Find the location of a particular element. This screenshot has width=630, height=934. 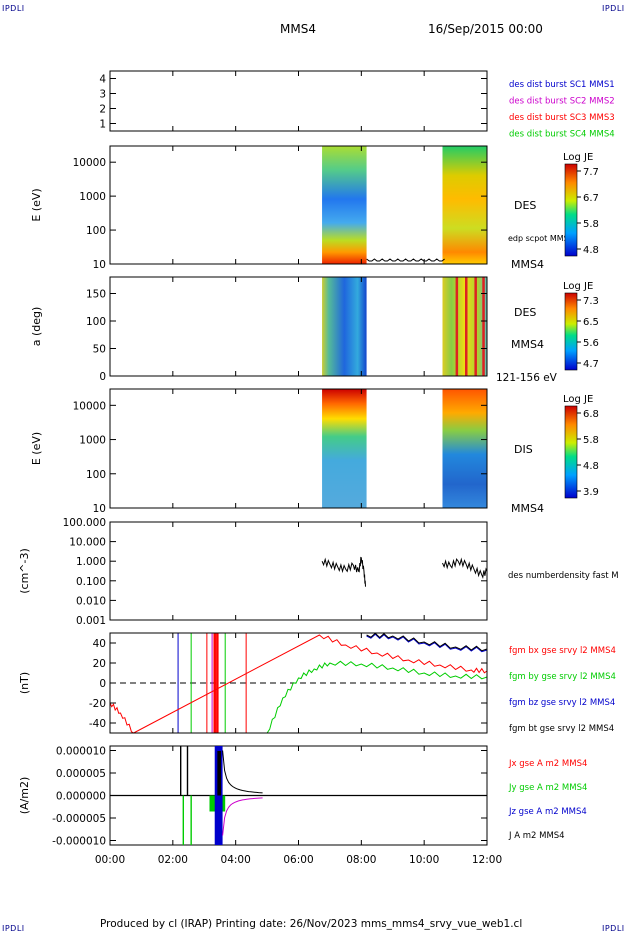

current-ylabel: (A/m2) is located at coordinates (24, 796).